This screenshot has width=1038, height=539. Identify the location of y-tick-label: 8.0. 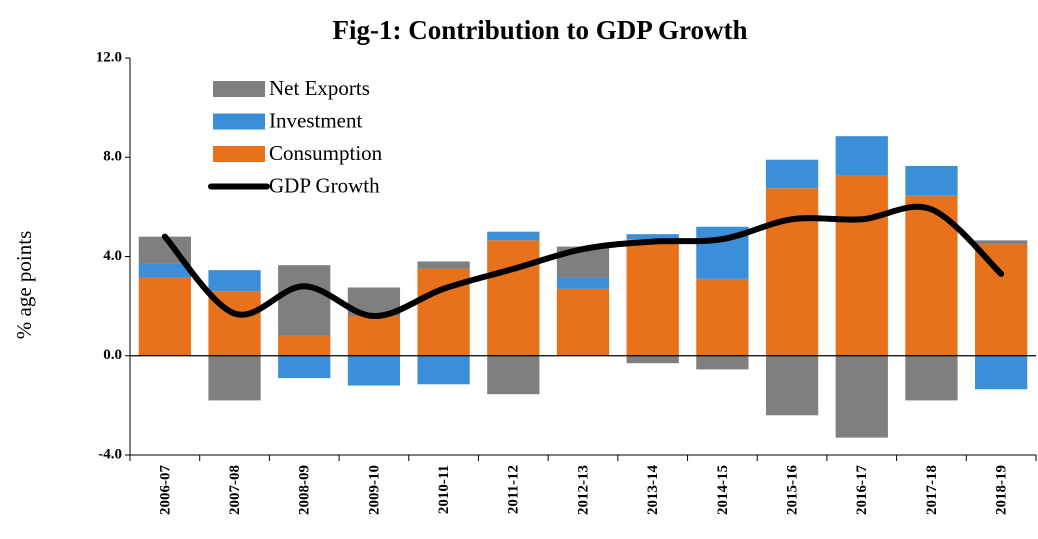
(112, 157).